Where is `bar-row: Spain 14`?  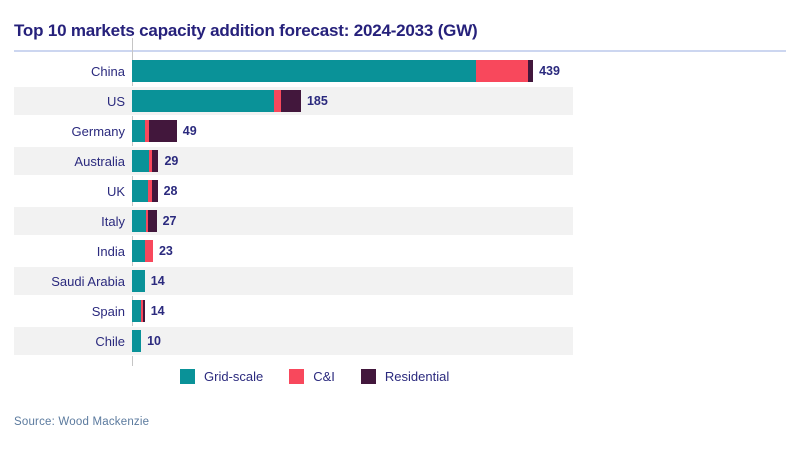 bar-row: Spain 14 is located at coordinates (400, 311).